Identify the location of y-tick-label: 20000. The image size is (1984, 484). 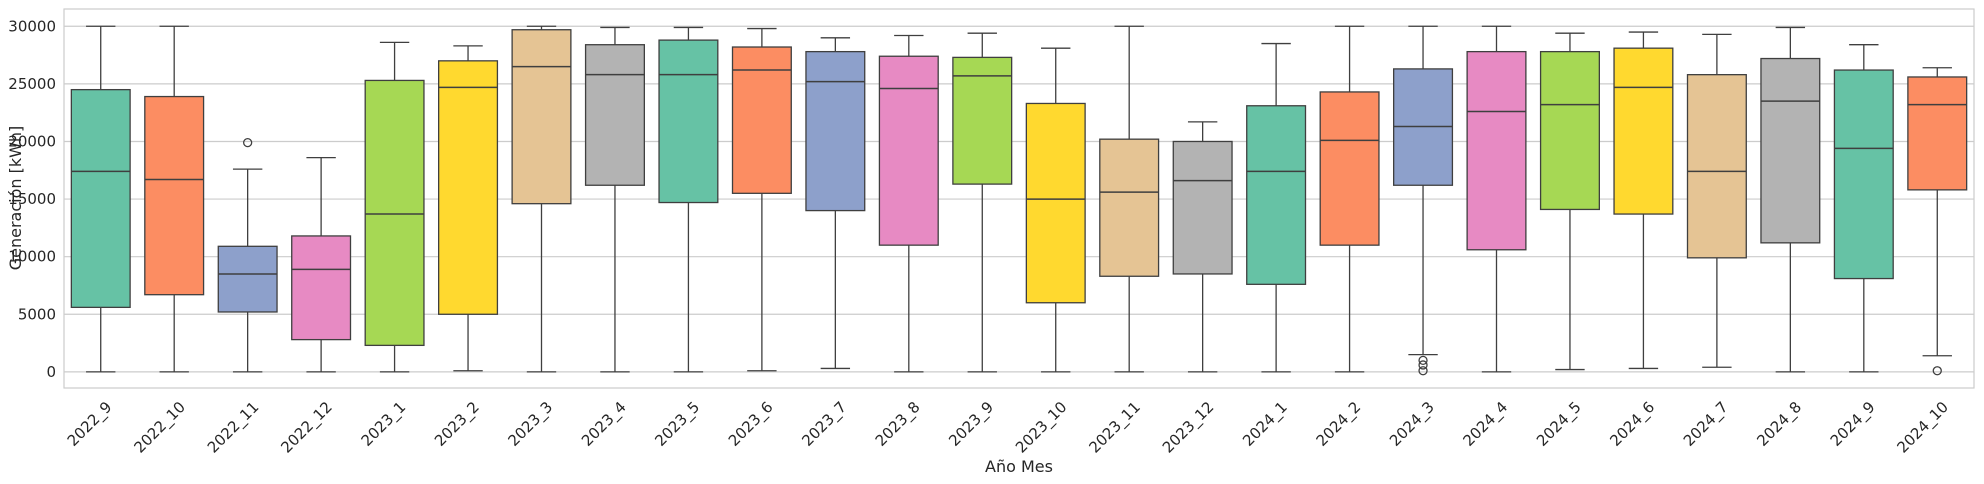
(32, 141).